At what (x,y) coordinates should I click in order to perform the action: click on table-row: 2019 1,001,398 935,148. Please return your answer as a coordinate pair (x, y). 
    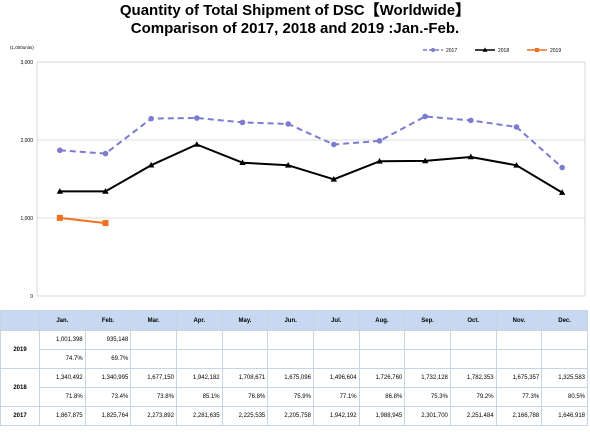
    Looking at the image, I should click on (294, 349).